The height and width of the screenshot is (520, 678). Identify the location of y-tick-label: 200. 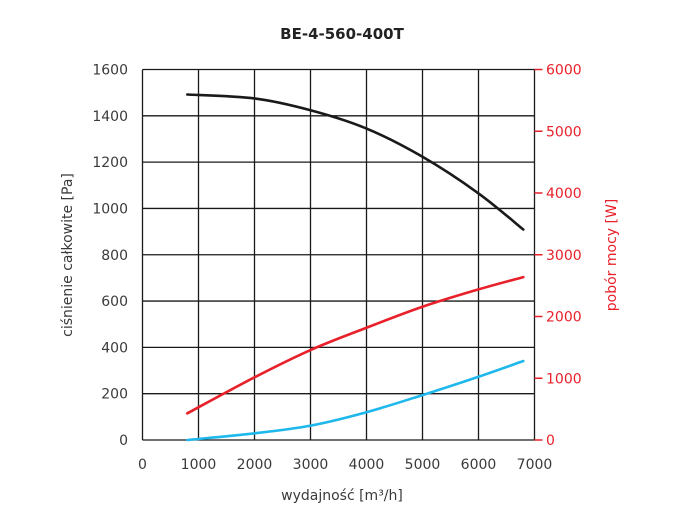
(114, 395).